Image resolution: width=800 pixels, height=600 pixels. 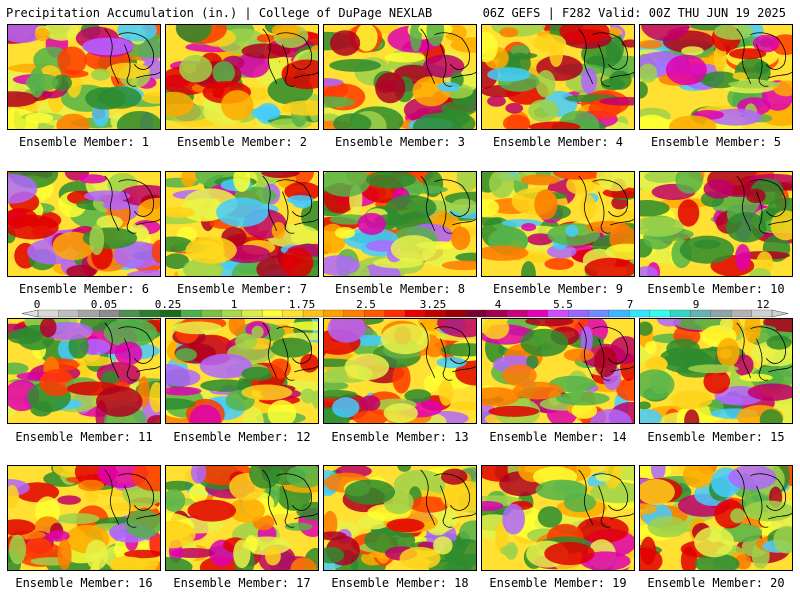 What do you see at coordinates (242, 142) in the screenshot?
I see `ensemble-member-label: Ensemble Member: 2` at bounding box center [242, 142].